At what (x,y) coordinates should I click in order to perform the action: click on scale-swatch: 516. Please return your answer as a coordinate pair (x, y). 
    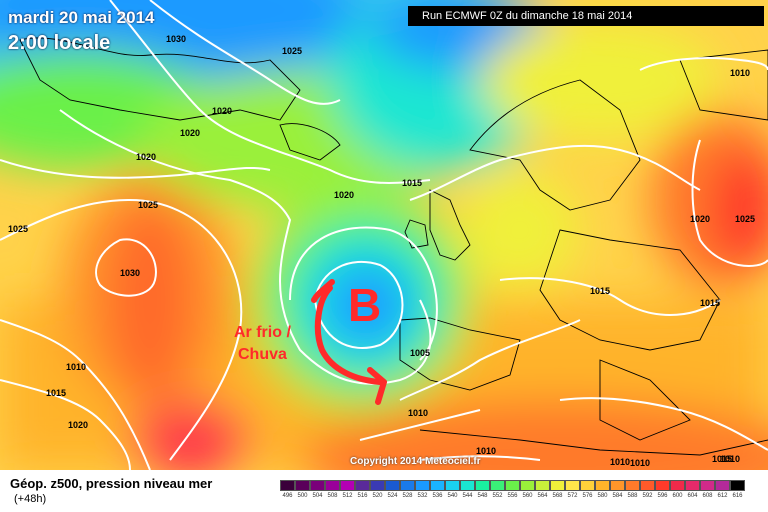
    Looking at the image, I should click on (362, 489).